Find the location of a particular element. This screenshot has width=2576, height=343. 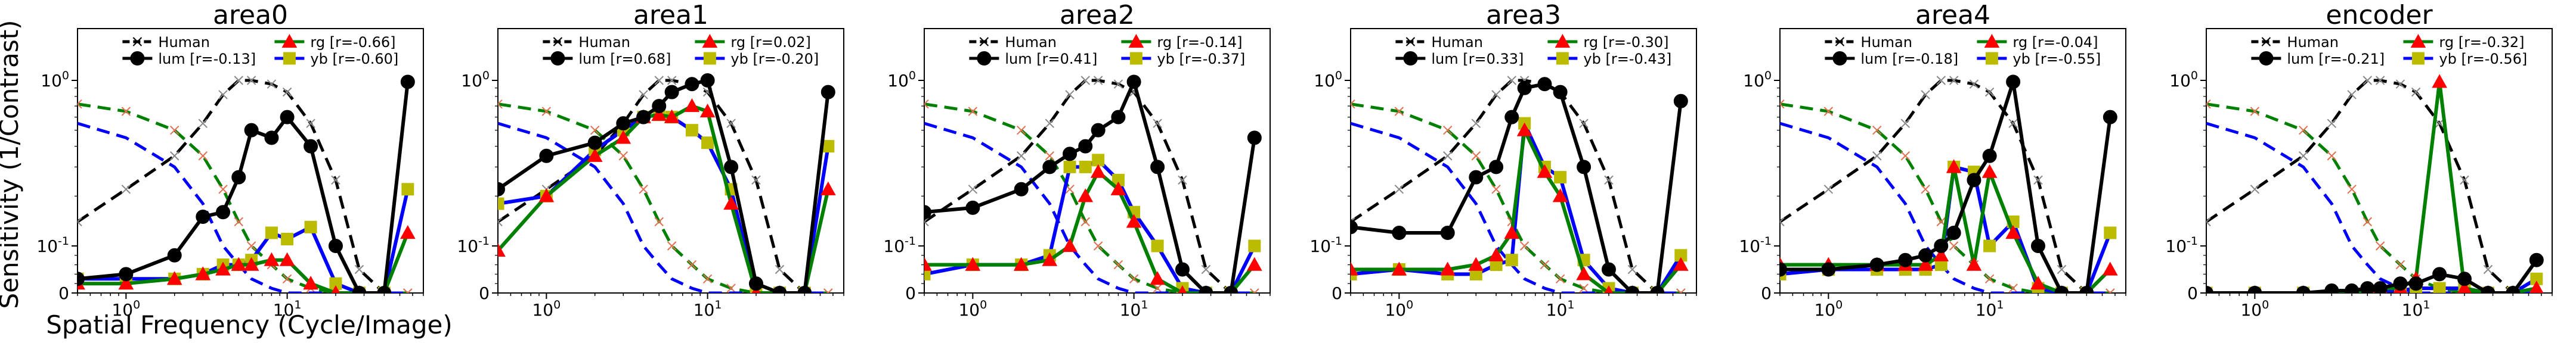

legend-rg: rg [r=-0.30] is located at coordinates (1608, 42).